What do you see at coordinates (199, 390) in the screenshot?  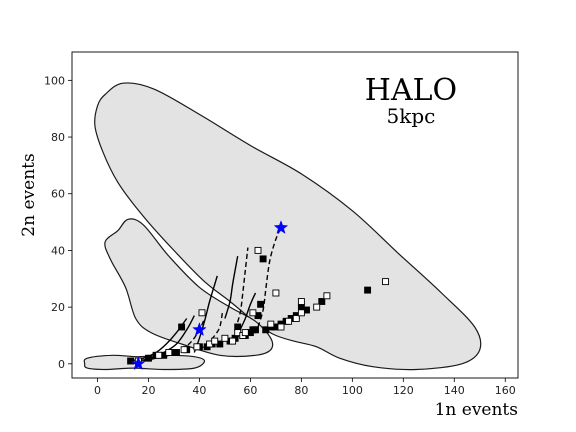 I see `x-tick-label: 40` at bounding box center [199, 390].